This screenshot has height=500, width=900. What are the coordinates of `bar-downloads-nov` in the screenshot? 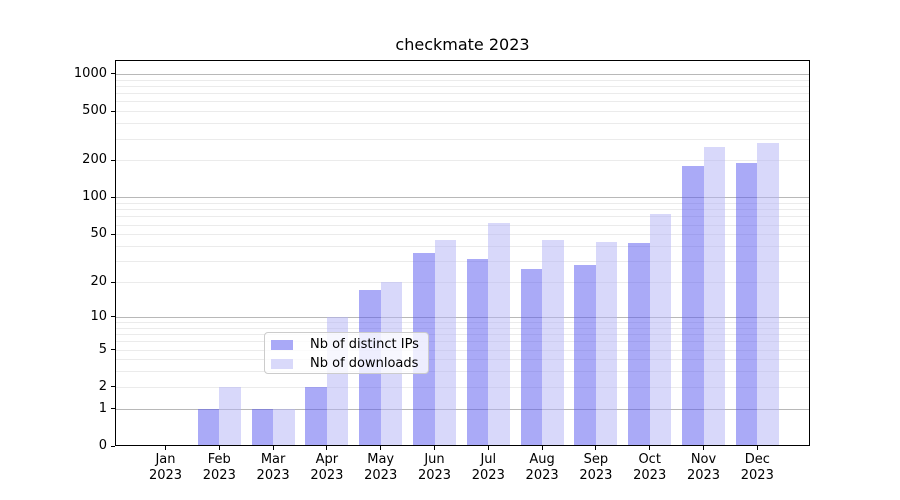 It's located at (714, 296).